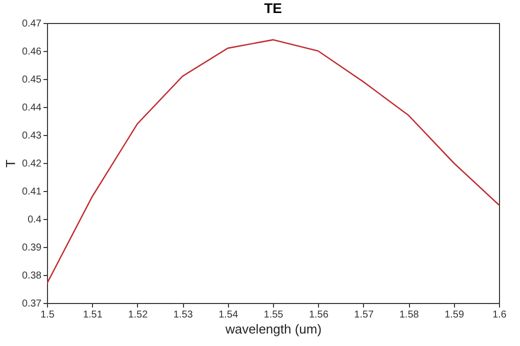 The image size is (520, 346). I want to click on y-tick-label: 0.39, so click(32, 248).